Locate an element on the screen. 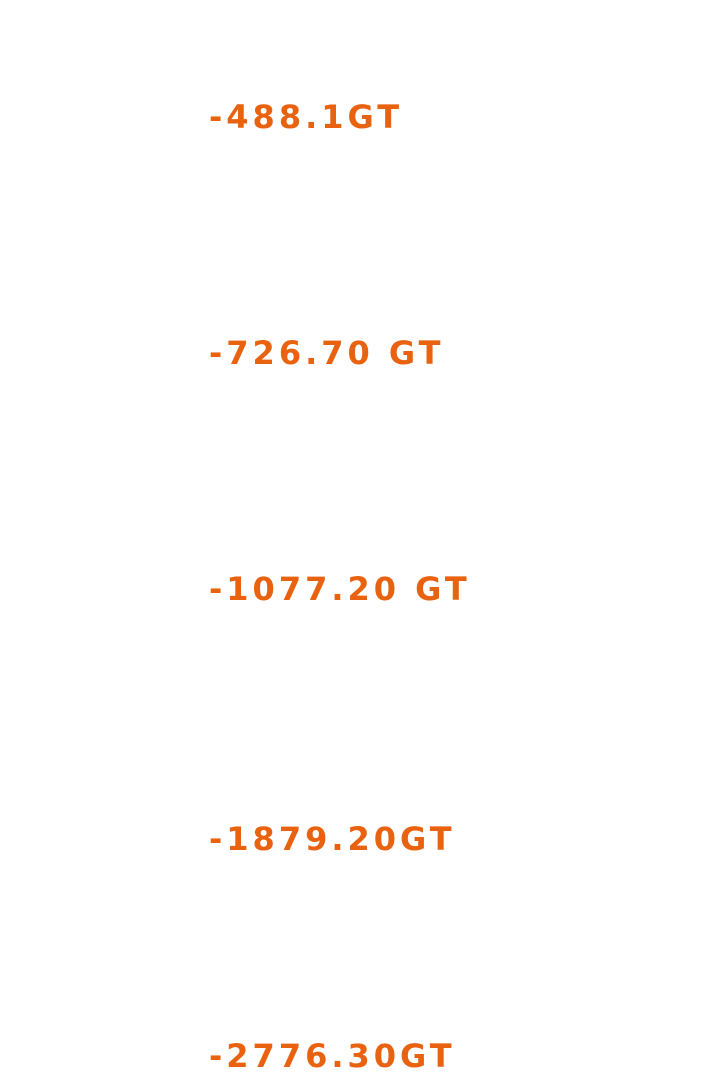 This screenshot has height=1082, width=710. value-label-3: -1077.20 GT is located at coordinates (340, 589).